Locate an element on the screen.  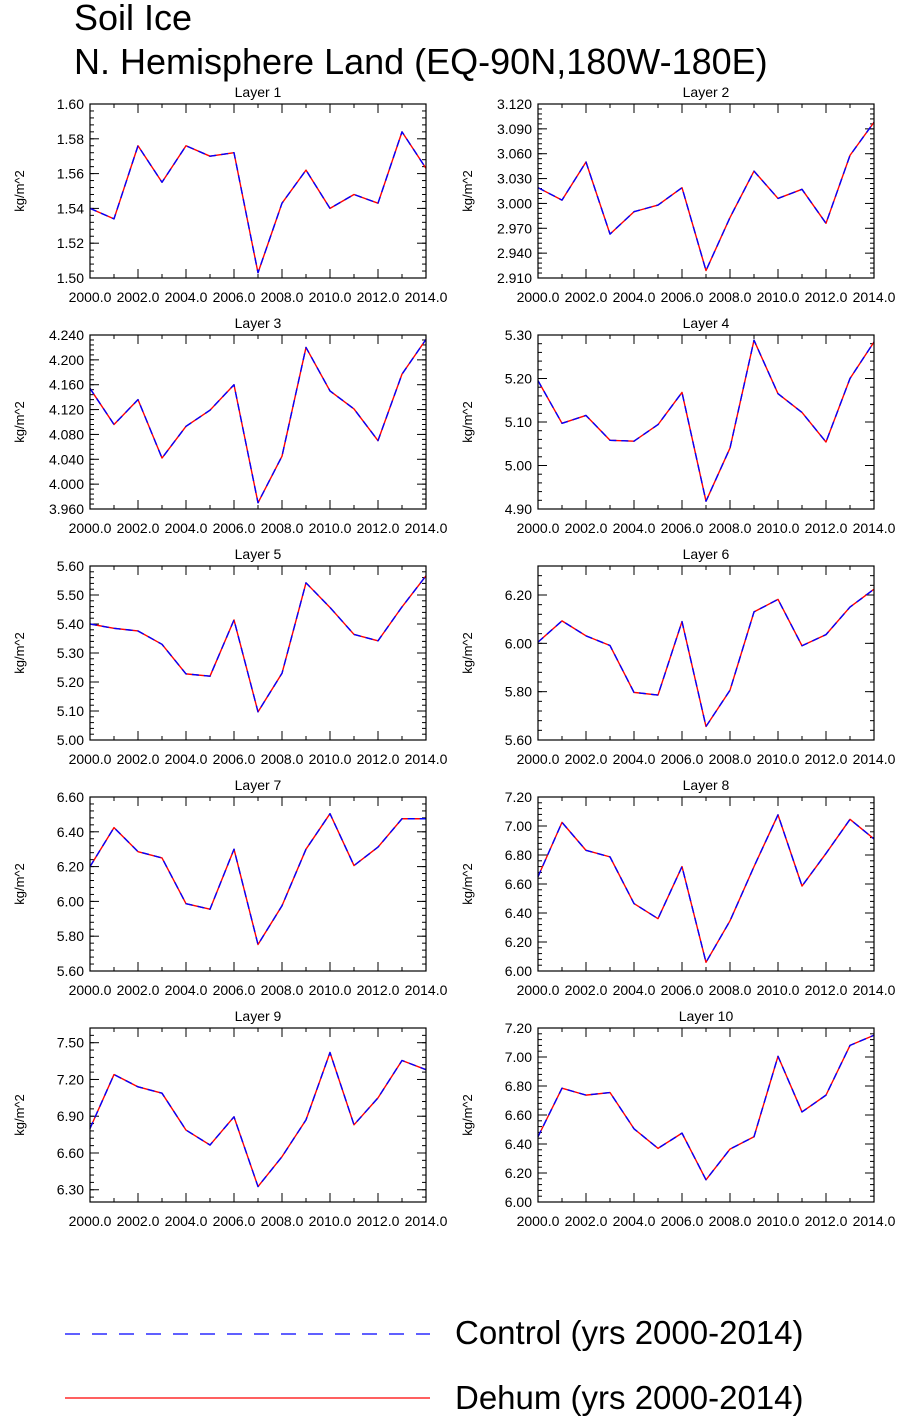
y-tick-label: 6.80 is located at coordinates (518, 1086).